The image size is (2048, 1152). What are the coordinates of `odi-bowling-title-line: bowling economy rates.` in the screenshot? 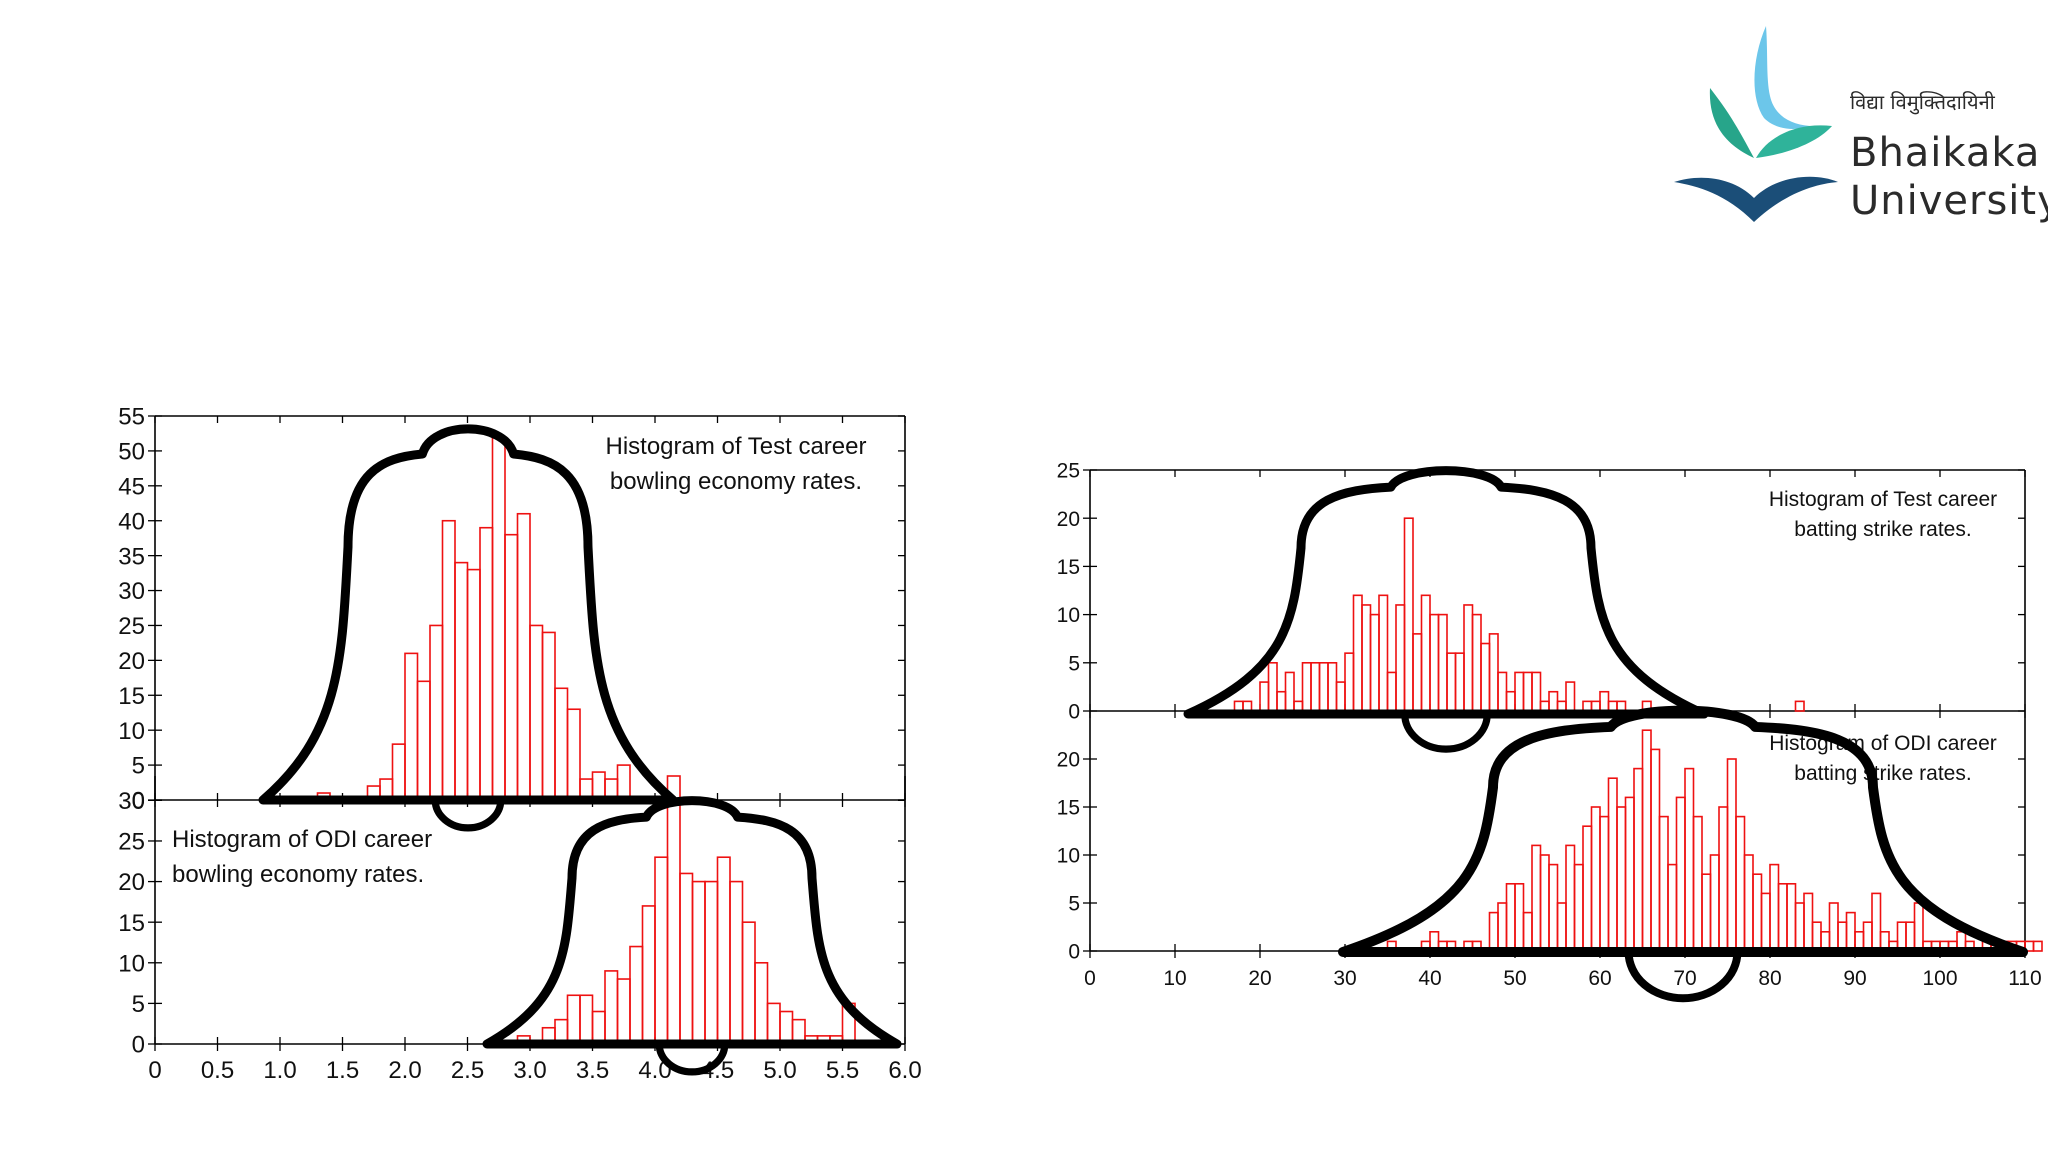 It's located at (298, 874).